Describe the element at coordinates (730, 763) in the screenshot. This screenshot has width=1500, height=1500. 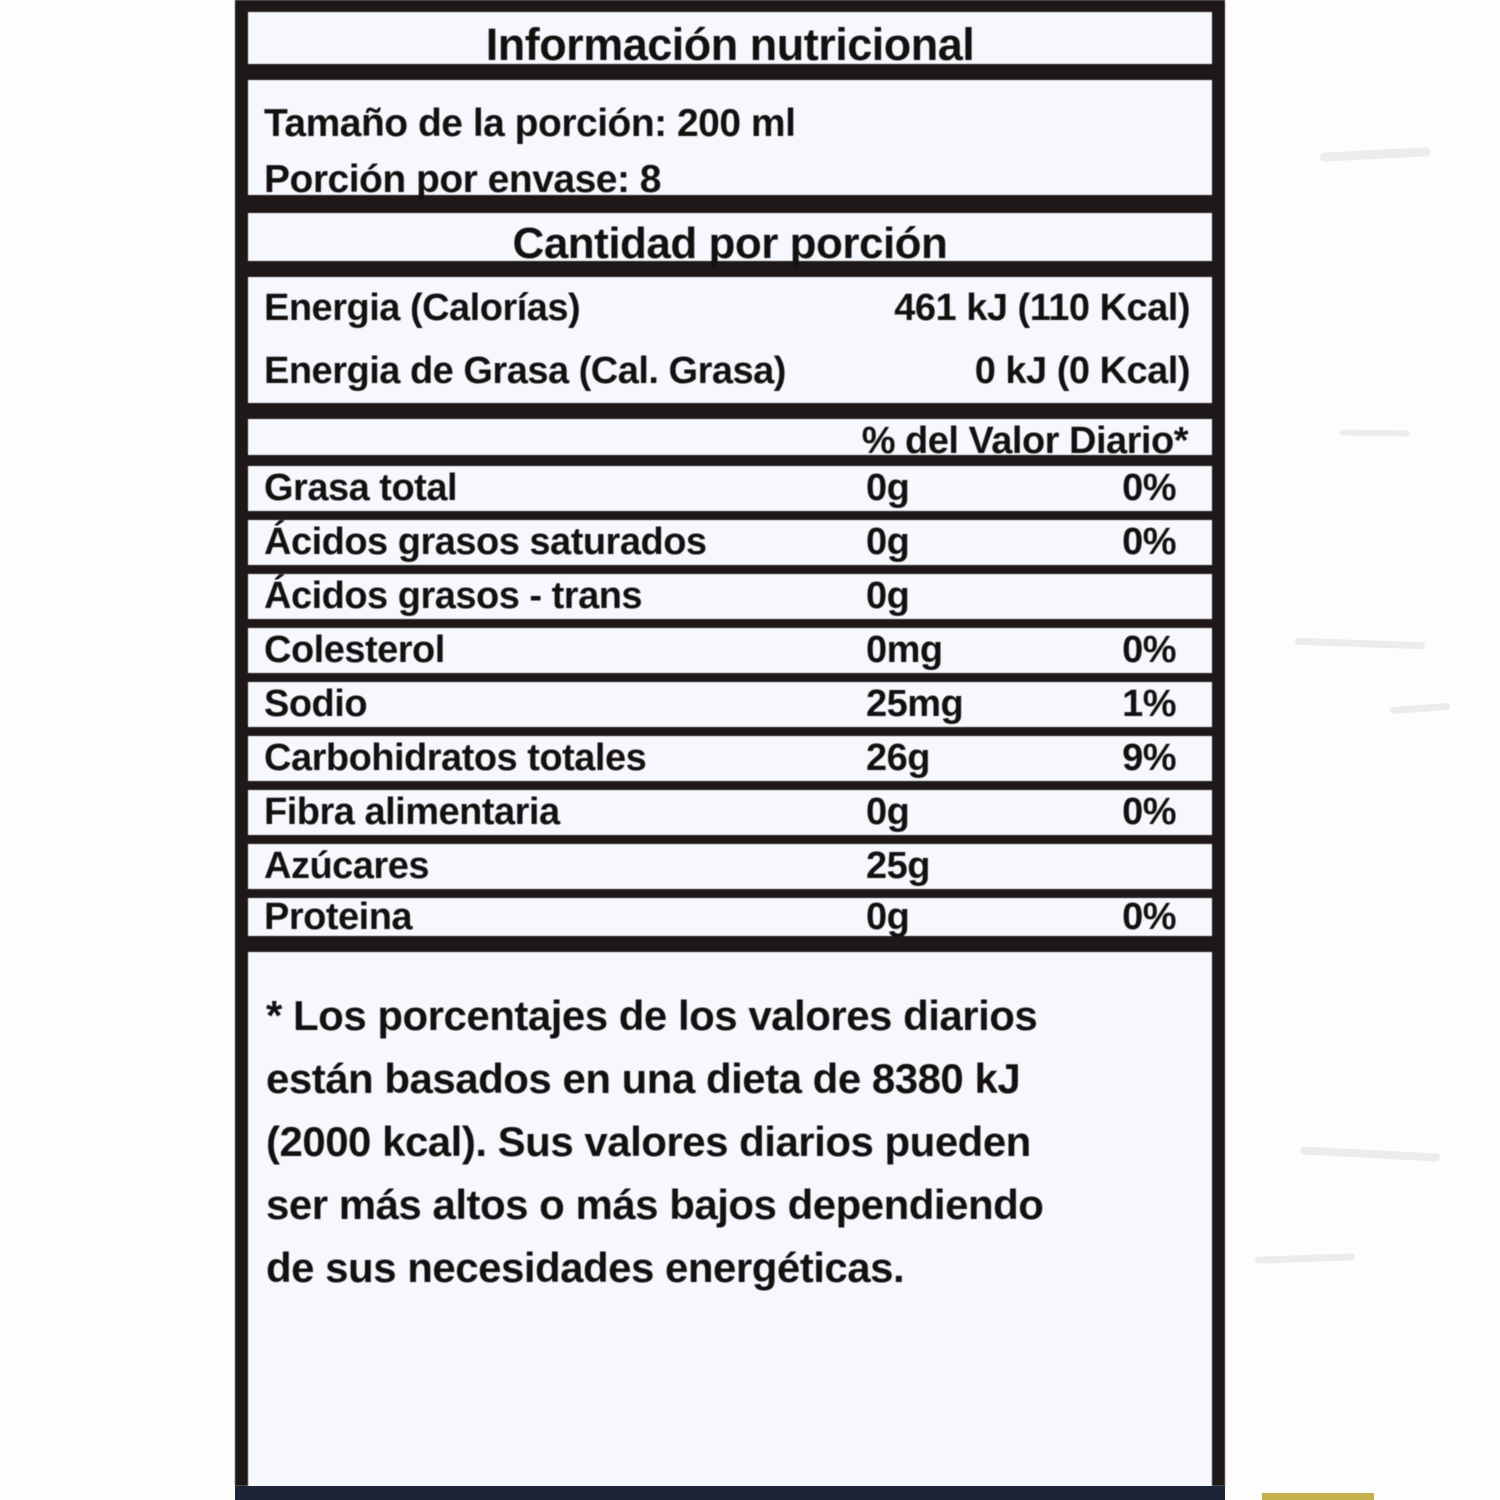
I see `nutrient-row-total-carbs: Carbohidratos totales 26g 9%` at that location.